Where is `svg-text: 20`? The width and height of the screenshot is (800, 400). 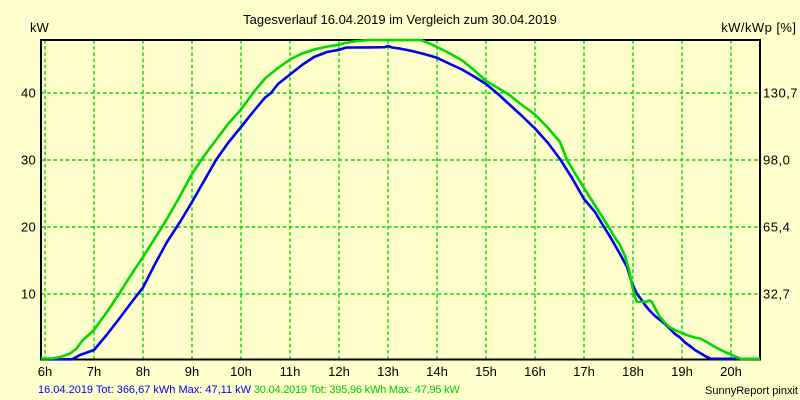
svg-text: 20 is located at coordinates (28, 227).